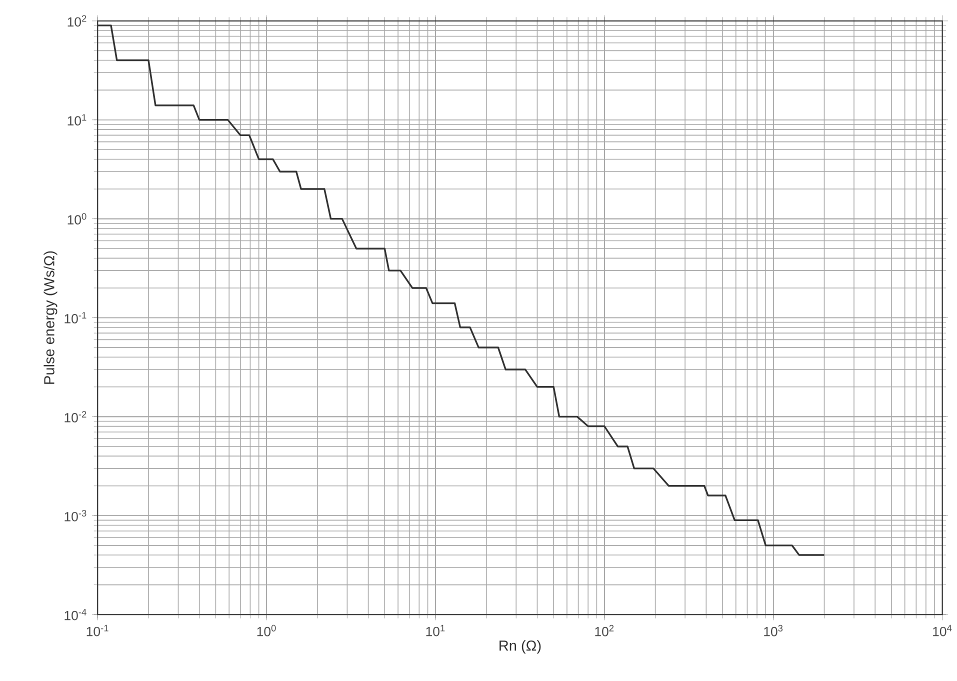 The image size is (957, 681). Describe the element at coordinates (51, 317) in the screenshot. I see `y-axis-title: Pulse energy (Ws/Ω)` at that location.